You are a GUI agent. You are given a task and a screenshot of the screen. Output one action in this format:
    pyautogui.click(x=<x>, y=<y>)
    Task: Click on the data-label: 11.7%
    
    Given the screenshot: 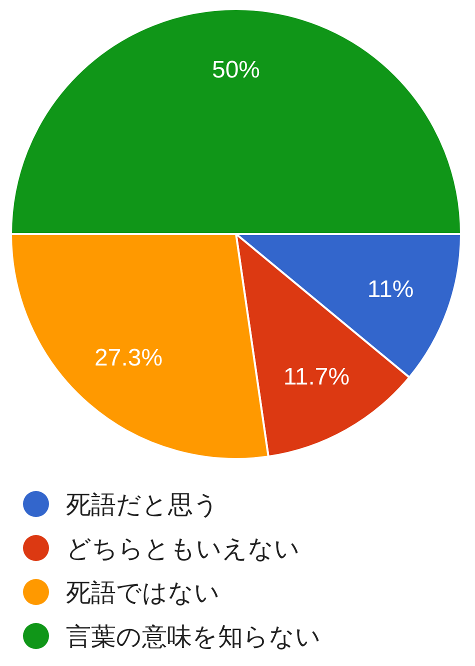 What is the action you would take?
    pyautogui.click(x=316, y=377)
    